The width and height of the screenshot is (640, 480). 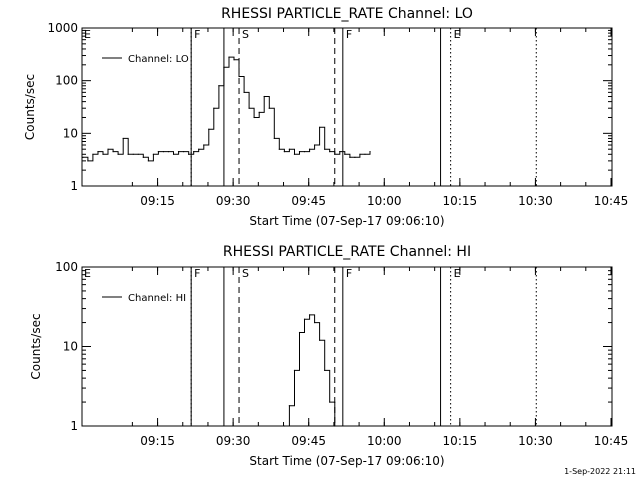 I want to click on chart-title: RHESSI PARTICLE_RATE Channel: HI, so click(x=347, y=252).